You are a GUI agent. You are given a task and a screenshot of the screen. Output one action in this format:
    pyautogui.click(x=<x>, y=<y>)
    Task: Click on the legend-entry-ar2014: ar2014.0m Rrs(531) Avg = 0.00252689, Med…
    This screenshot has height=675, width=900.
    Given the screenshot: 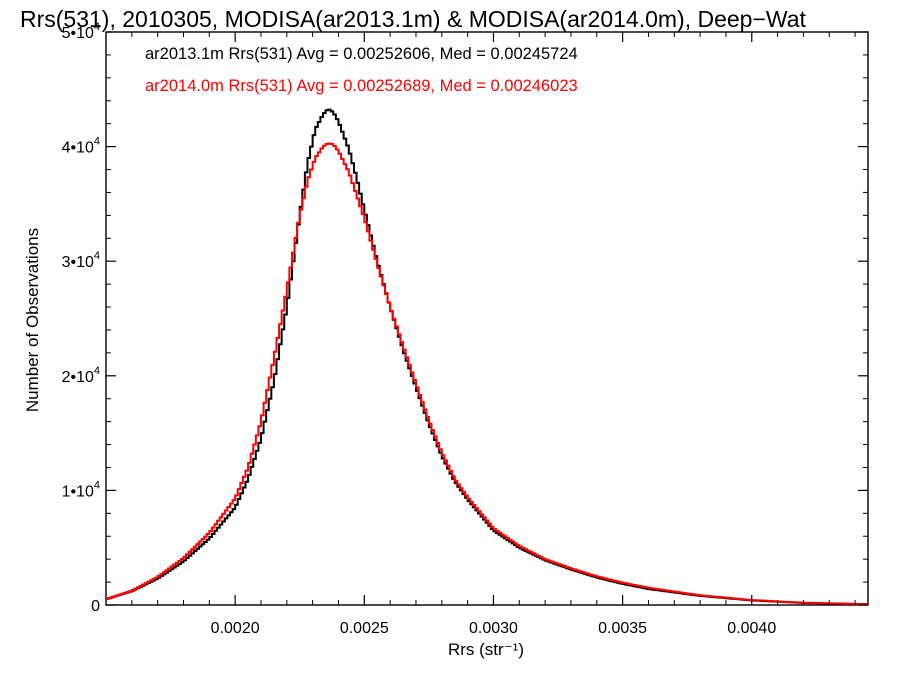 What is the action you would take?
    pyautogui.click(x=361, y=86)
    